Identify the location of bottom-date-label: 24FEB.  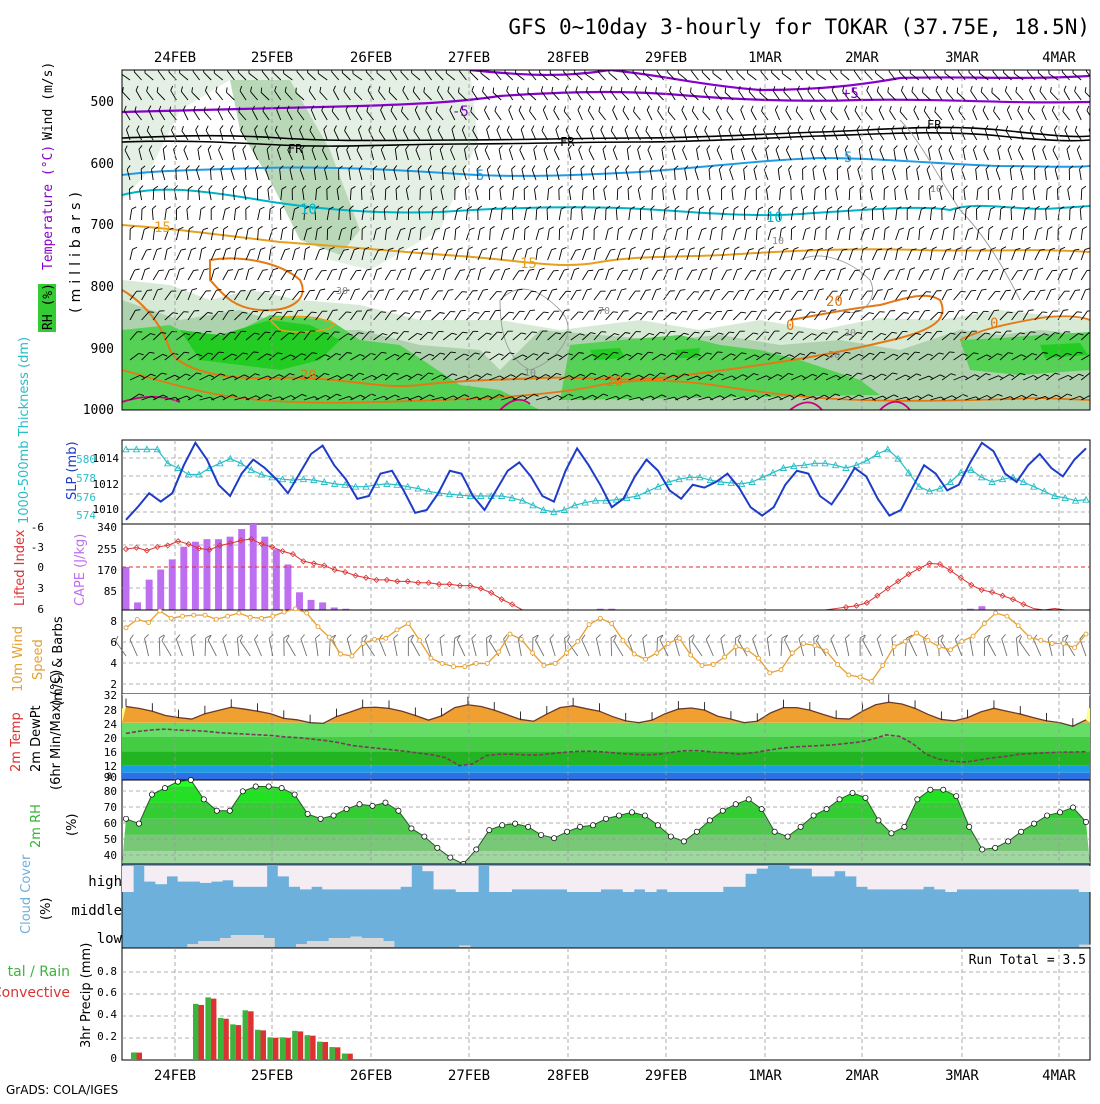
(175, 1076).